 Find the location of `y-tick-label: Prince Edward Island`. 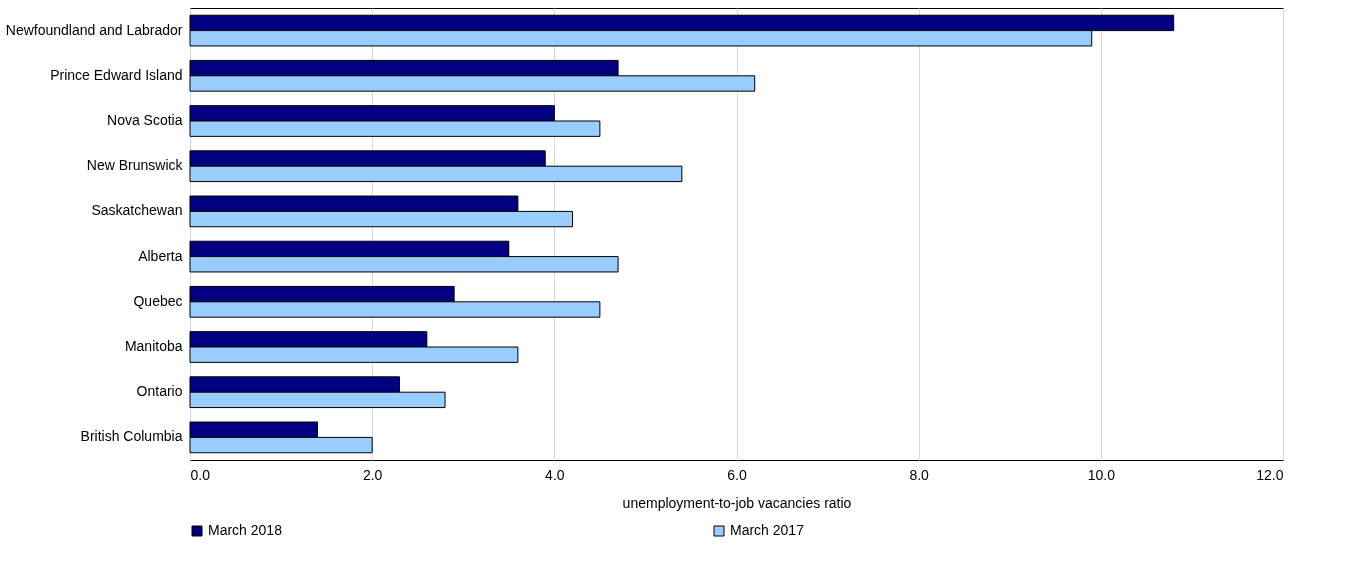

y-tick-label: Prince Edward Island is located at coordinates (116, 74).